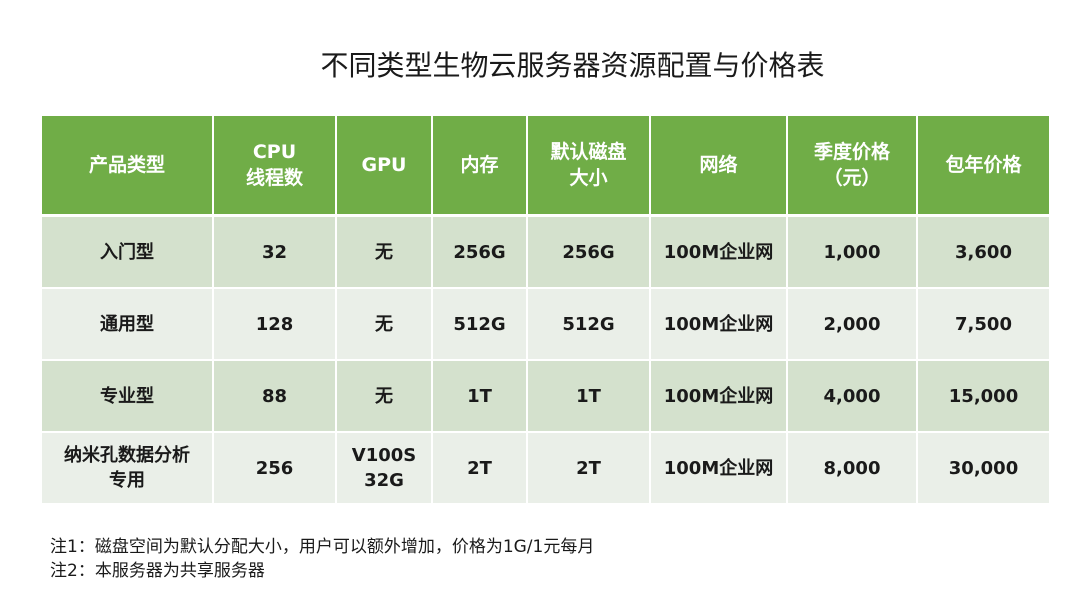 The image size is (1080, 608). I want to click on cell-annual-price: 7,500, so click(983, 324).